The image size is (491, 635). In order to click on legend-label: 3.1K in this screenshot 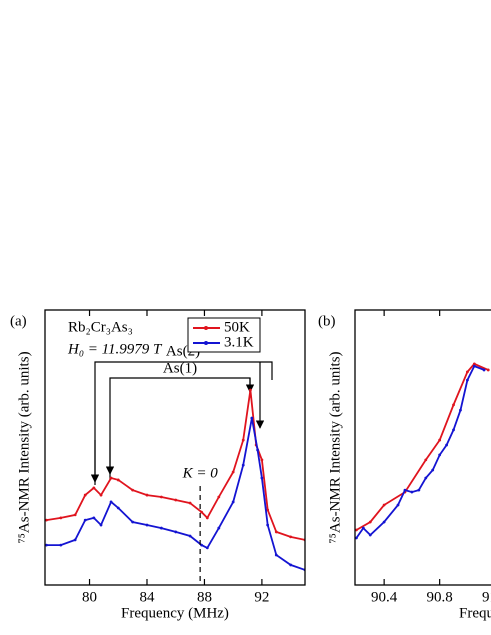, I will do `click(239, 342)`.